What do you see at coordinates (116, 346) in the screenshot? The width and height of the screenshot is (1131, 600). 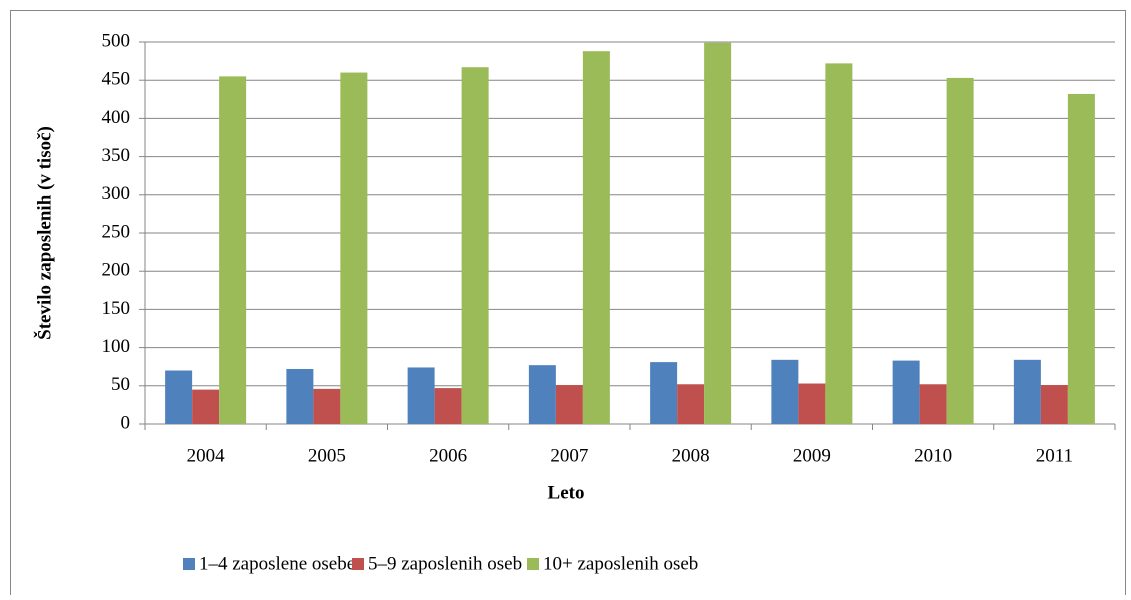 I see `y-tick-label: 100` at bounding box center [116, 346].